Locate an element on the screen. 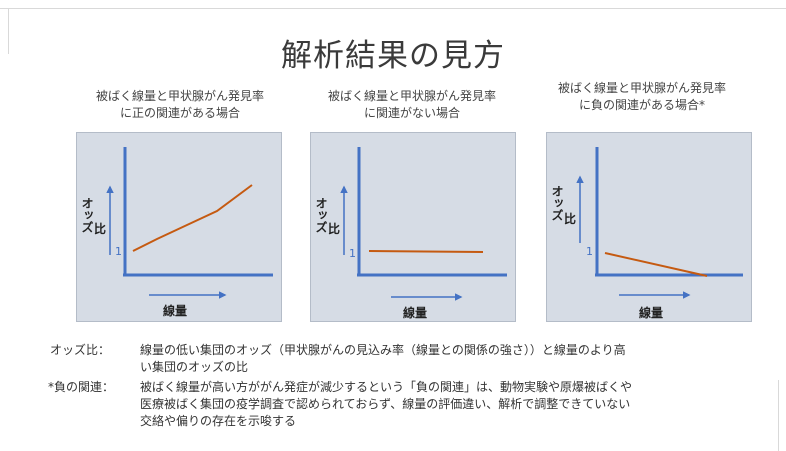 The image size is (786, 451). caption-line: に負の関連がある場合* is located at coordinates (641, 105).